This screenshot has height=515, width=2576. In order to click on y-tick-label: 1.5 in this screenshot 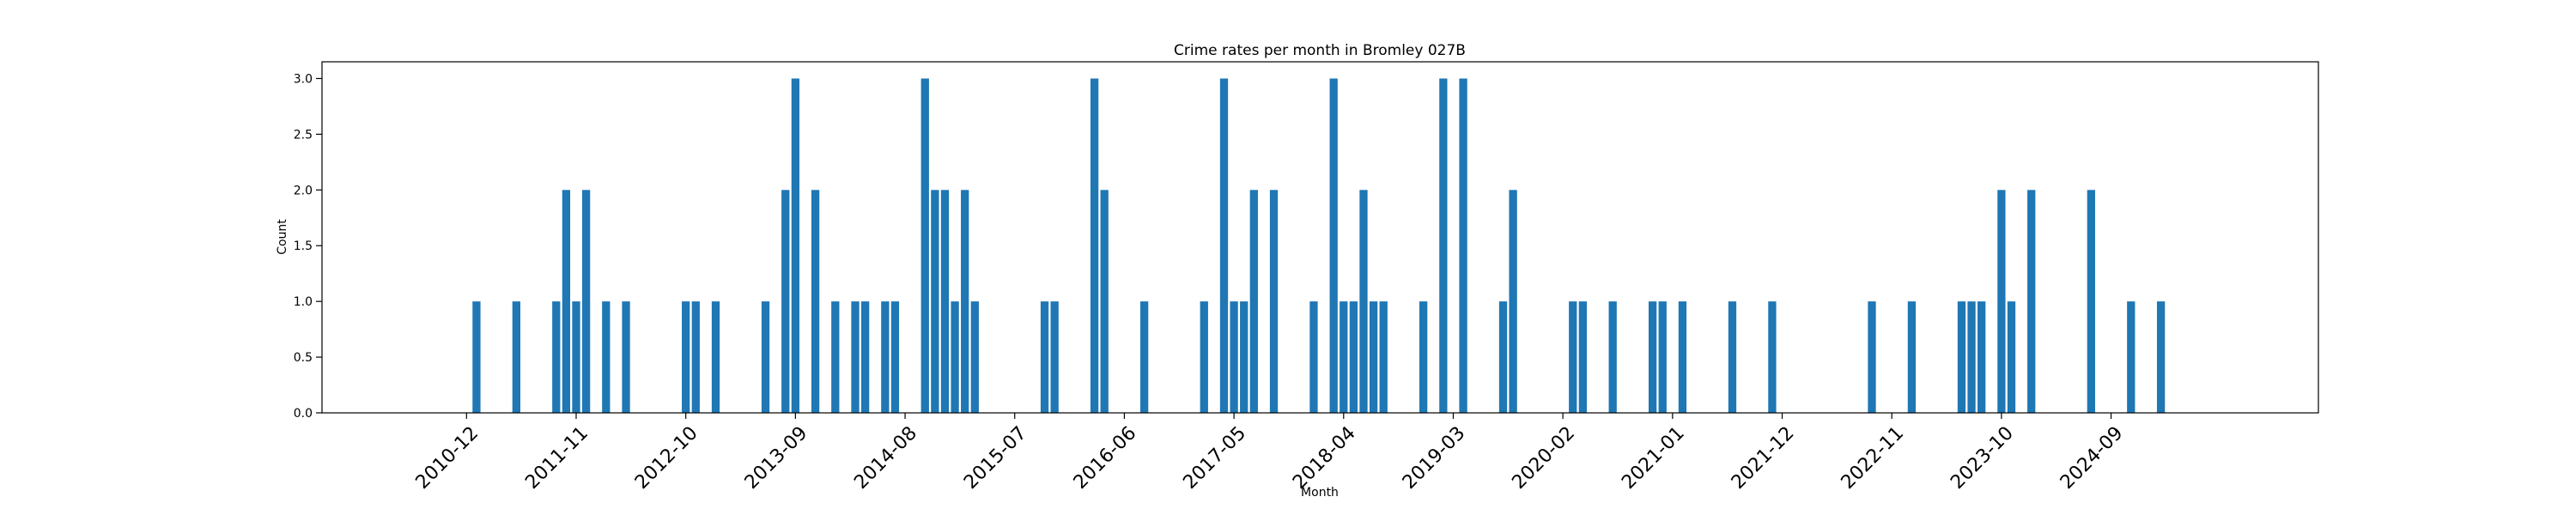, I will do `click(303, 246)`.